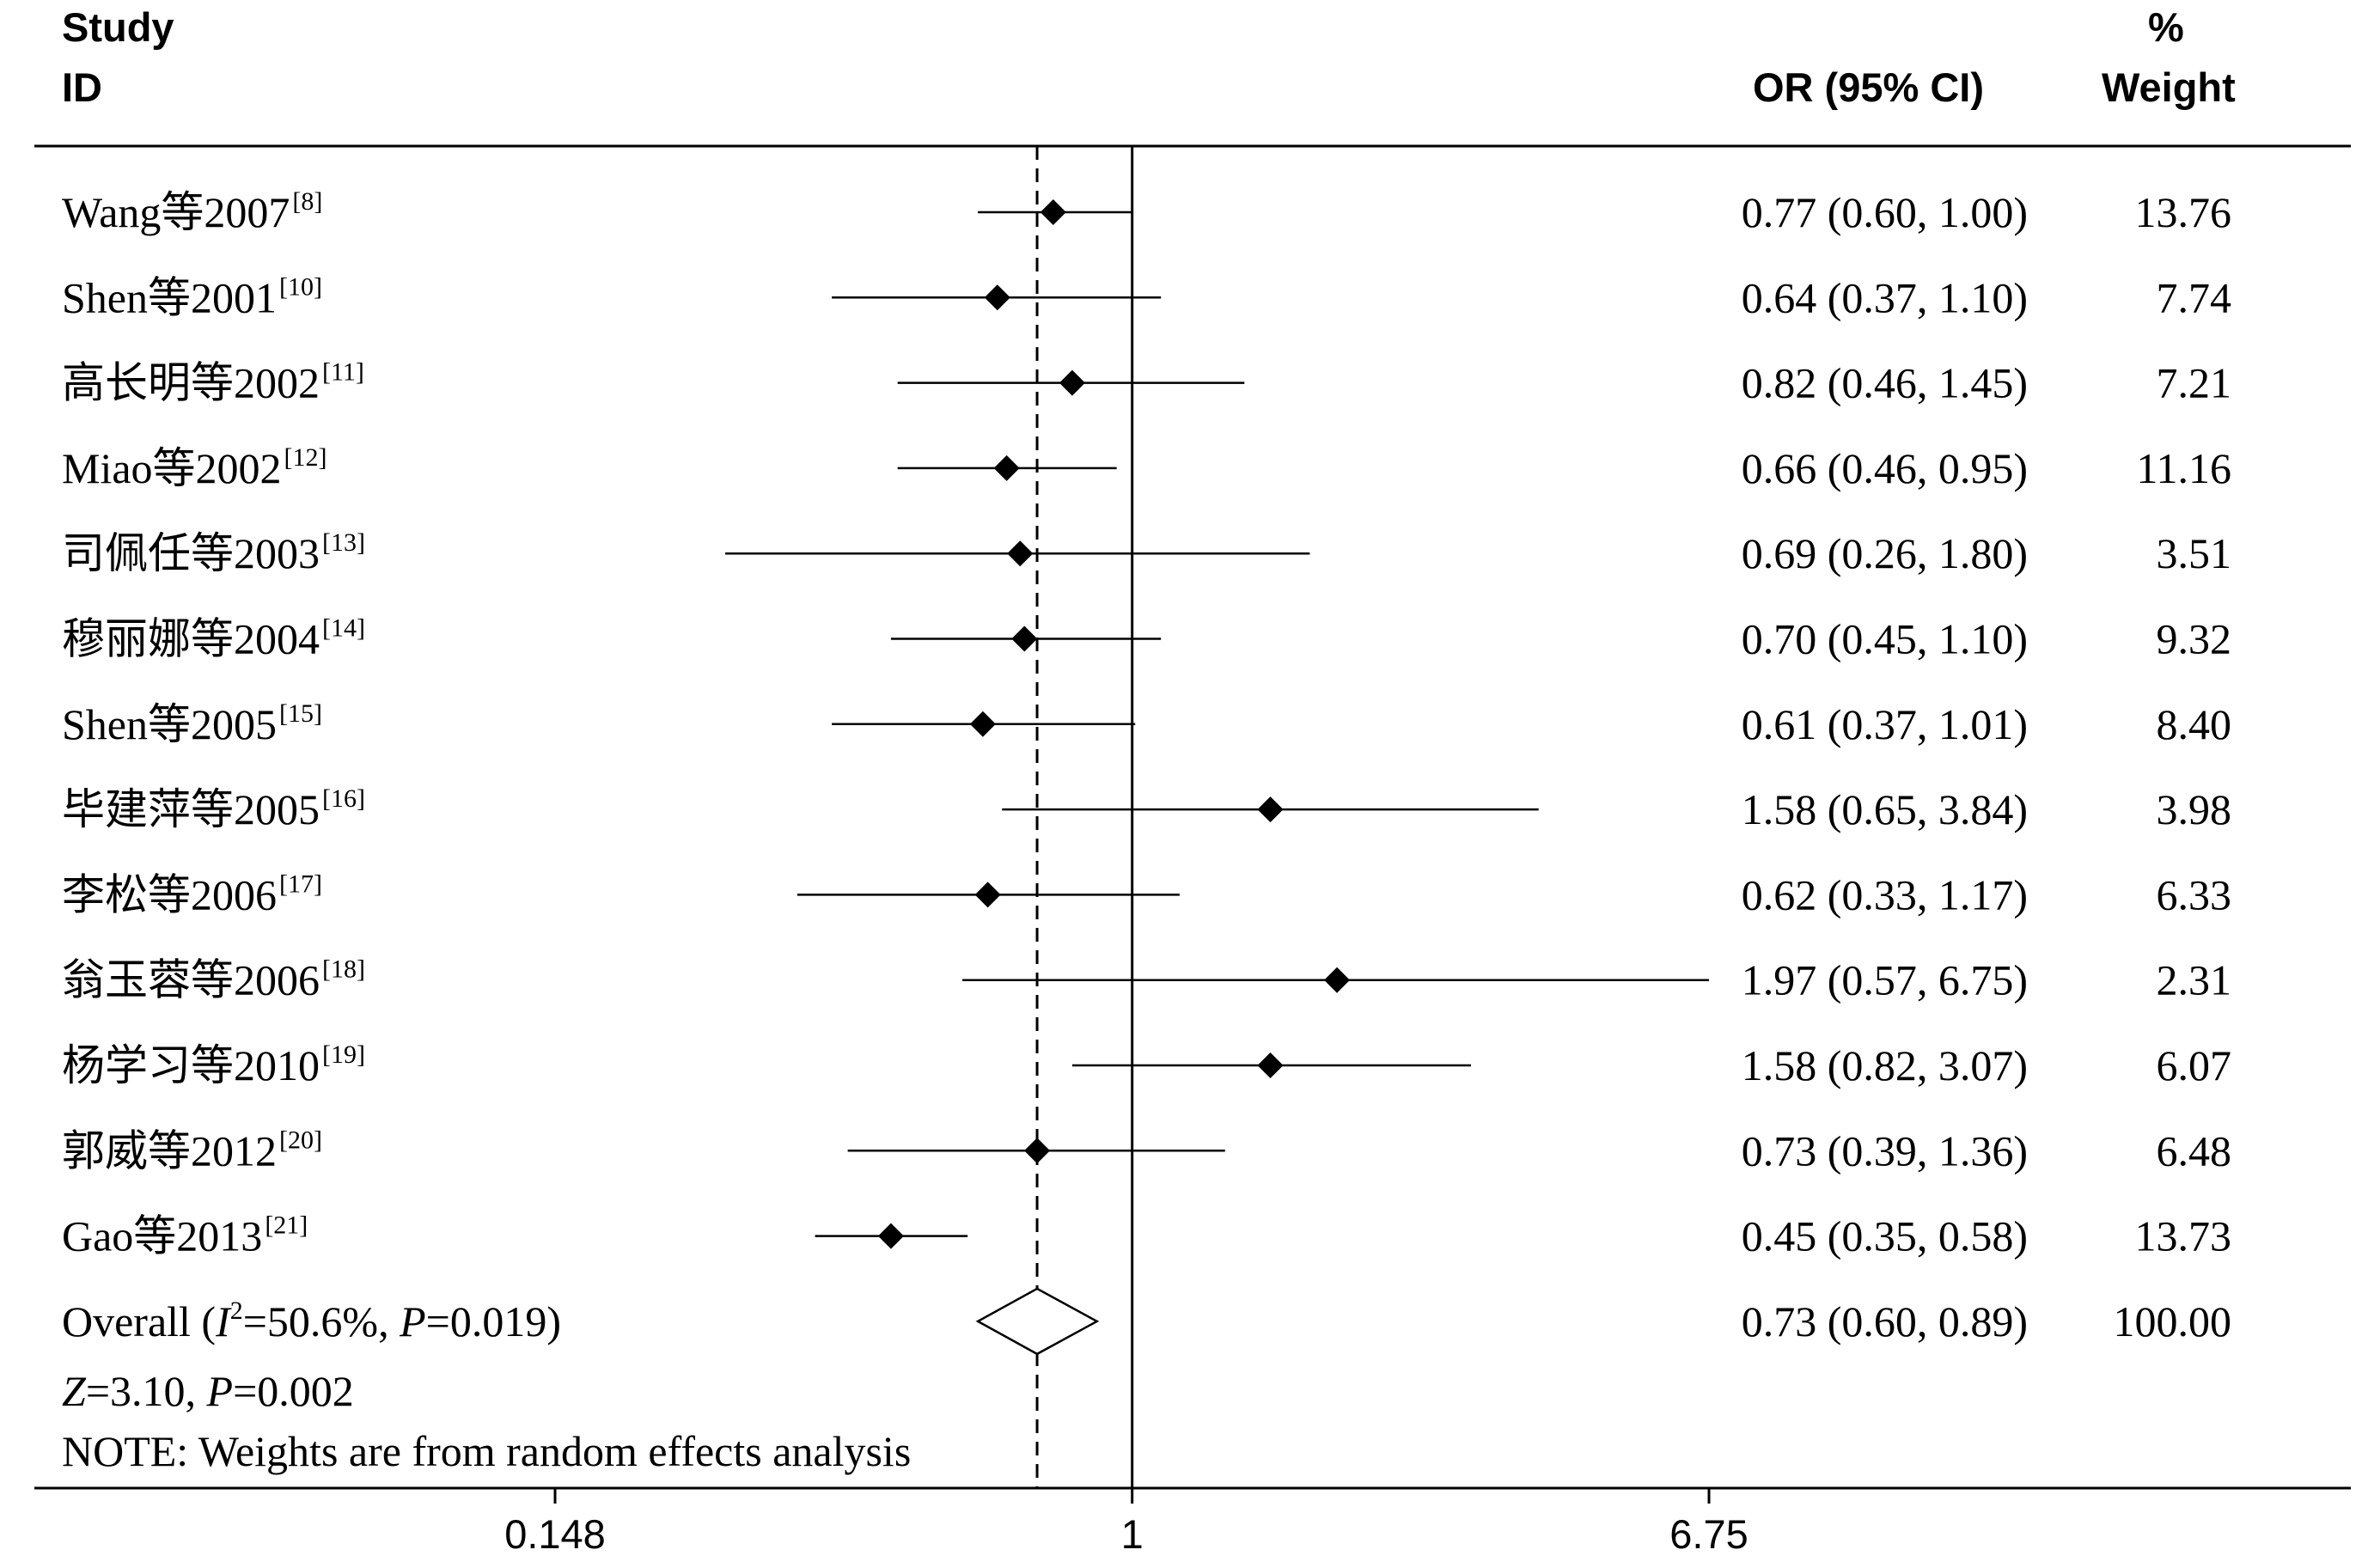  What do you see at coordinates (1885, 1236) in the screenshot?
I see `study-or-ci: 0.45 (0.35, 0.58)` at bounding box center [1885, 1236].